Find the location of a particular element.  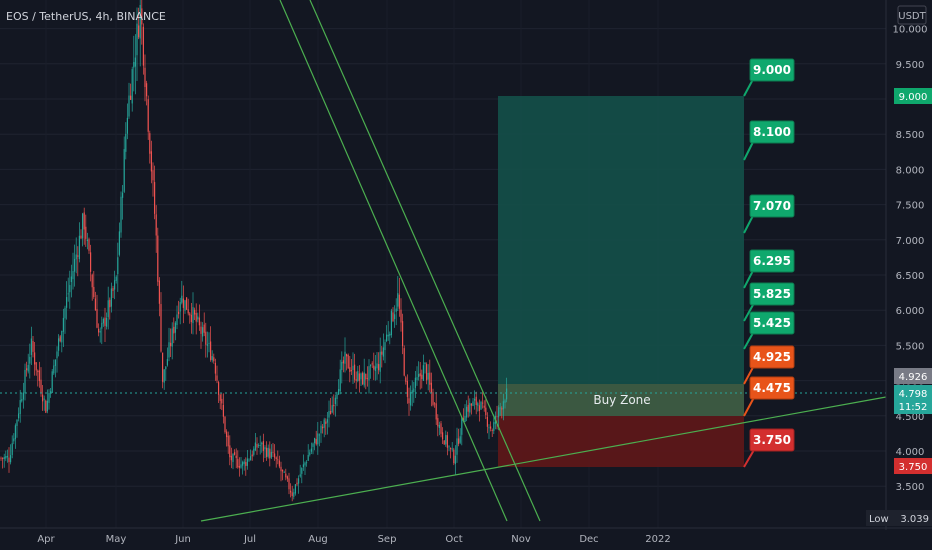

price-tick-label: 6.000 is located at coordinates (910, 311).